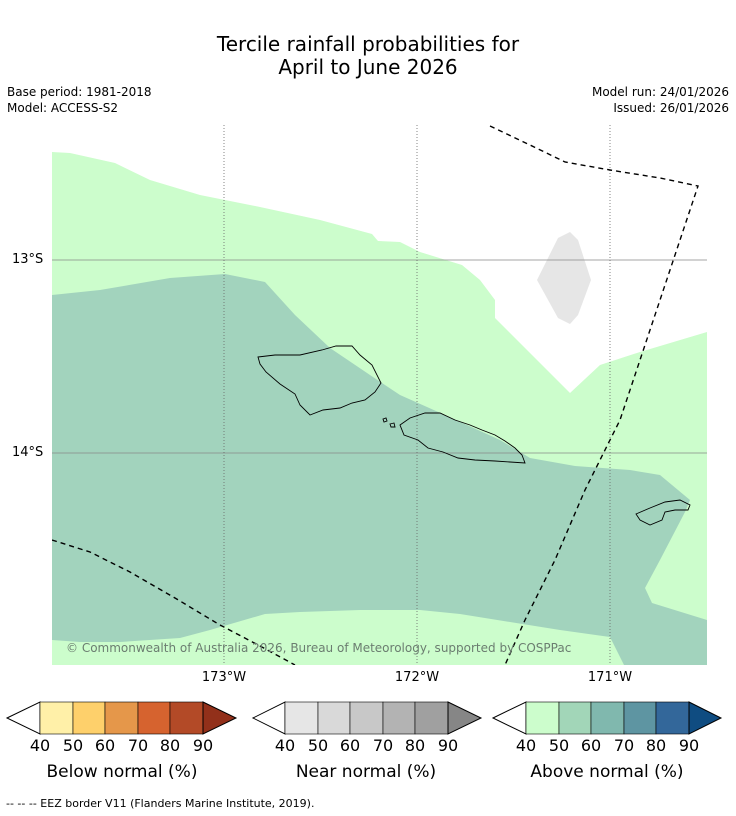 This screenshot has width=736, height=816. I want to click on below-tick: 40, so click(40, 745).